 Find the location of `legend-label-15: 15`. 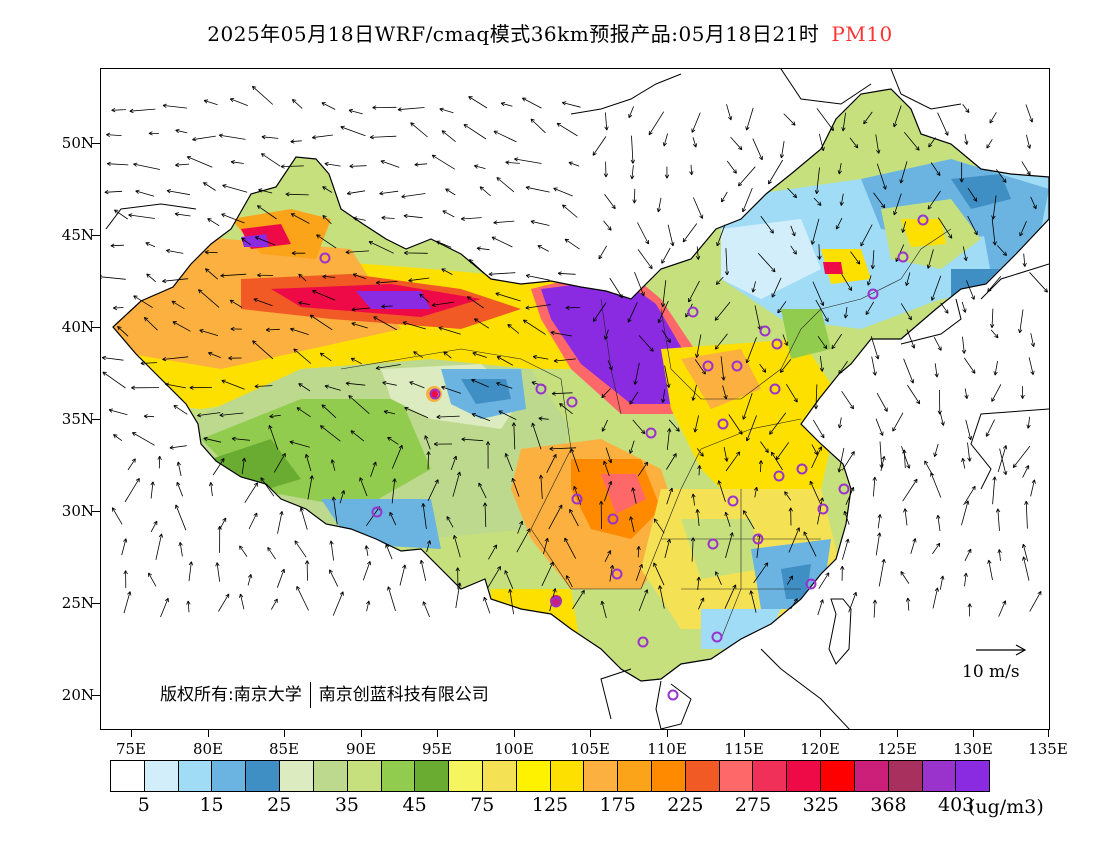

legend-label-15: 15 is located at coordinates (211, 805).